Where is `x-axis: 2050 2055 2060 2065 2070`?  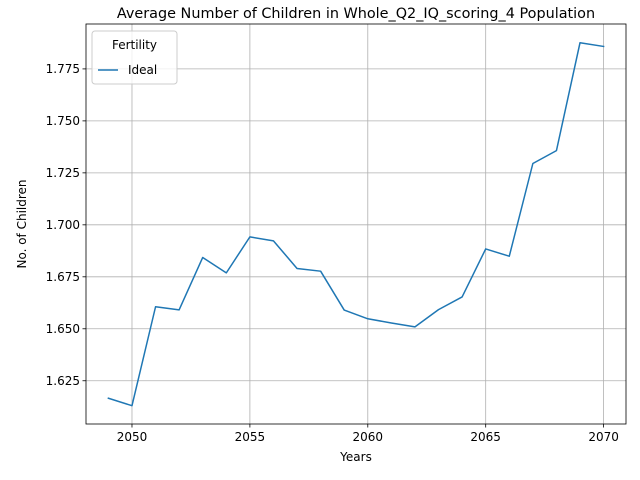
x-axis: 2050 2055 2060 2065 2070 is located at coordinates (368, 434).